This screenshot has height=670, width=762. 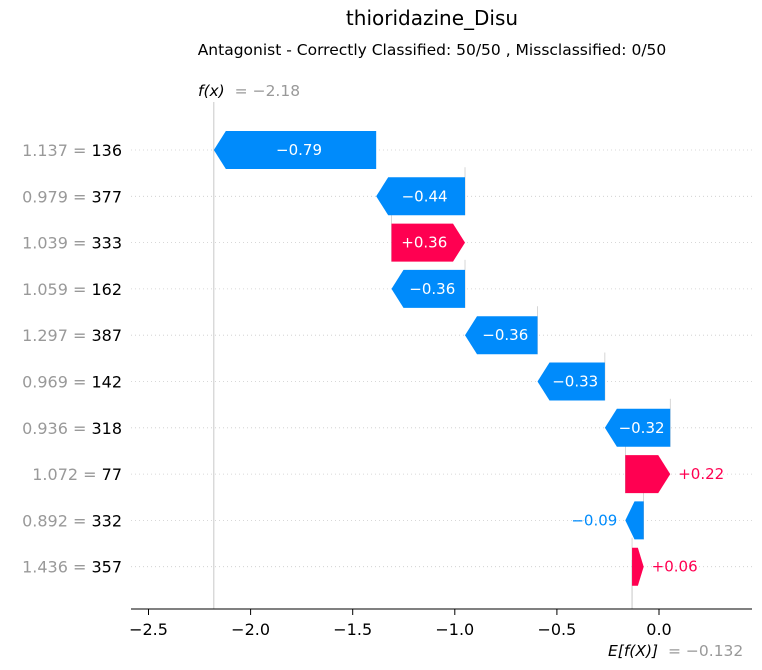 What do you see at coordinates (250, 629) in the screenshot?
I see `x-tick-label: −2.0` at bounding box center [250, 629].